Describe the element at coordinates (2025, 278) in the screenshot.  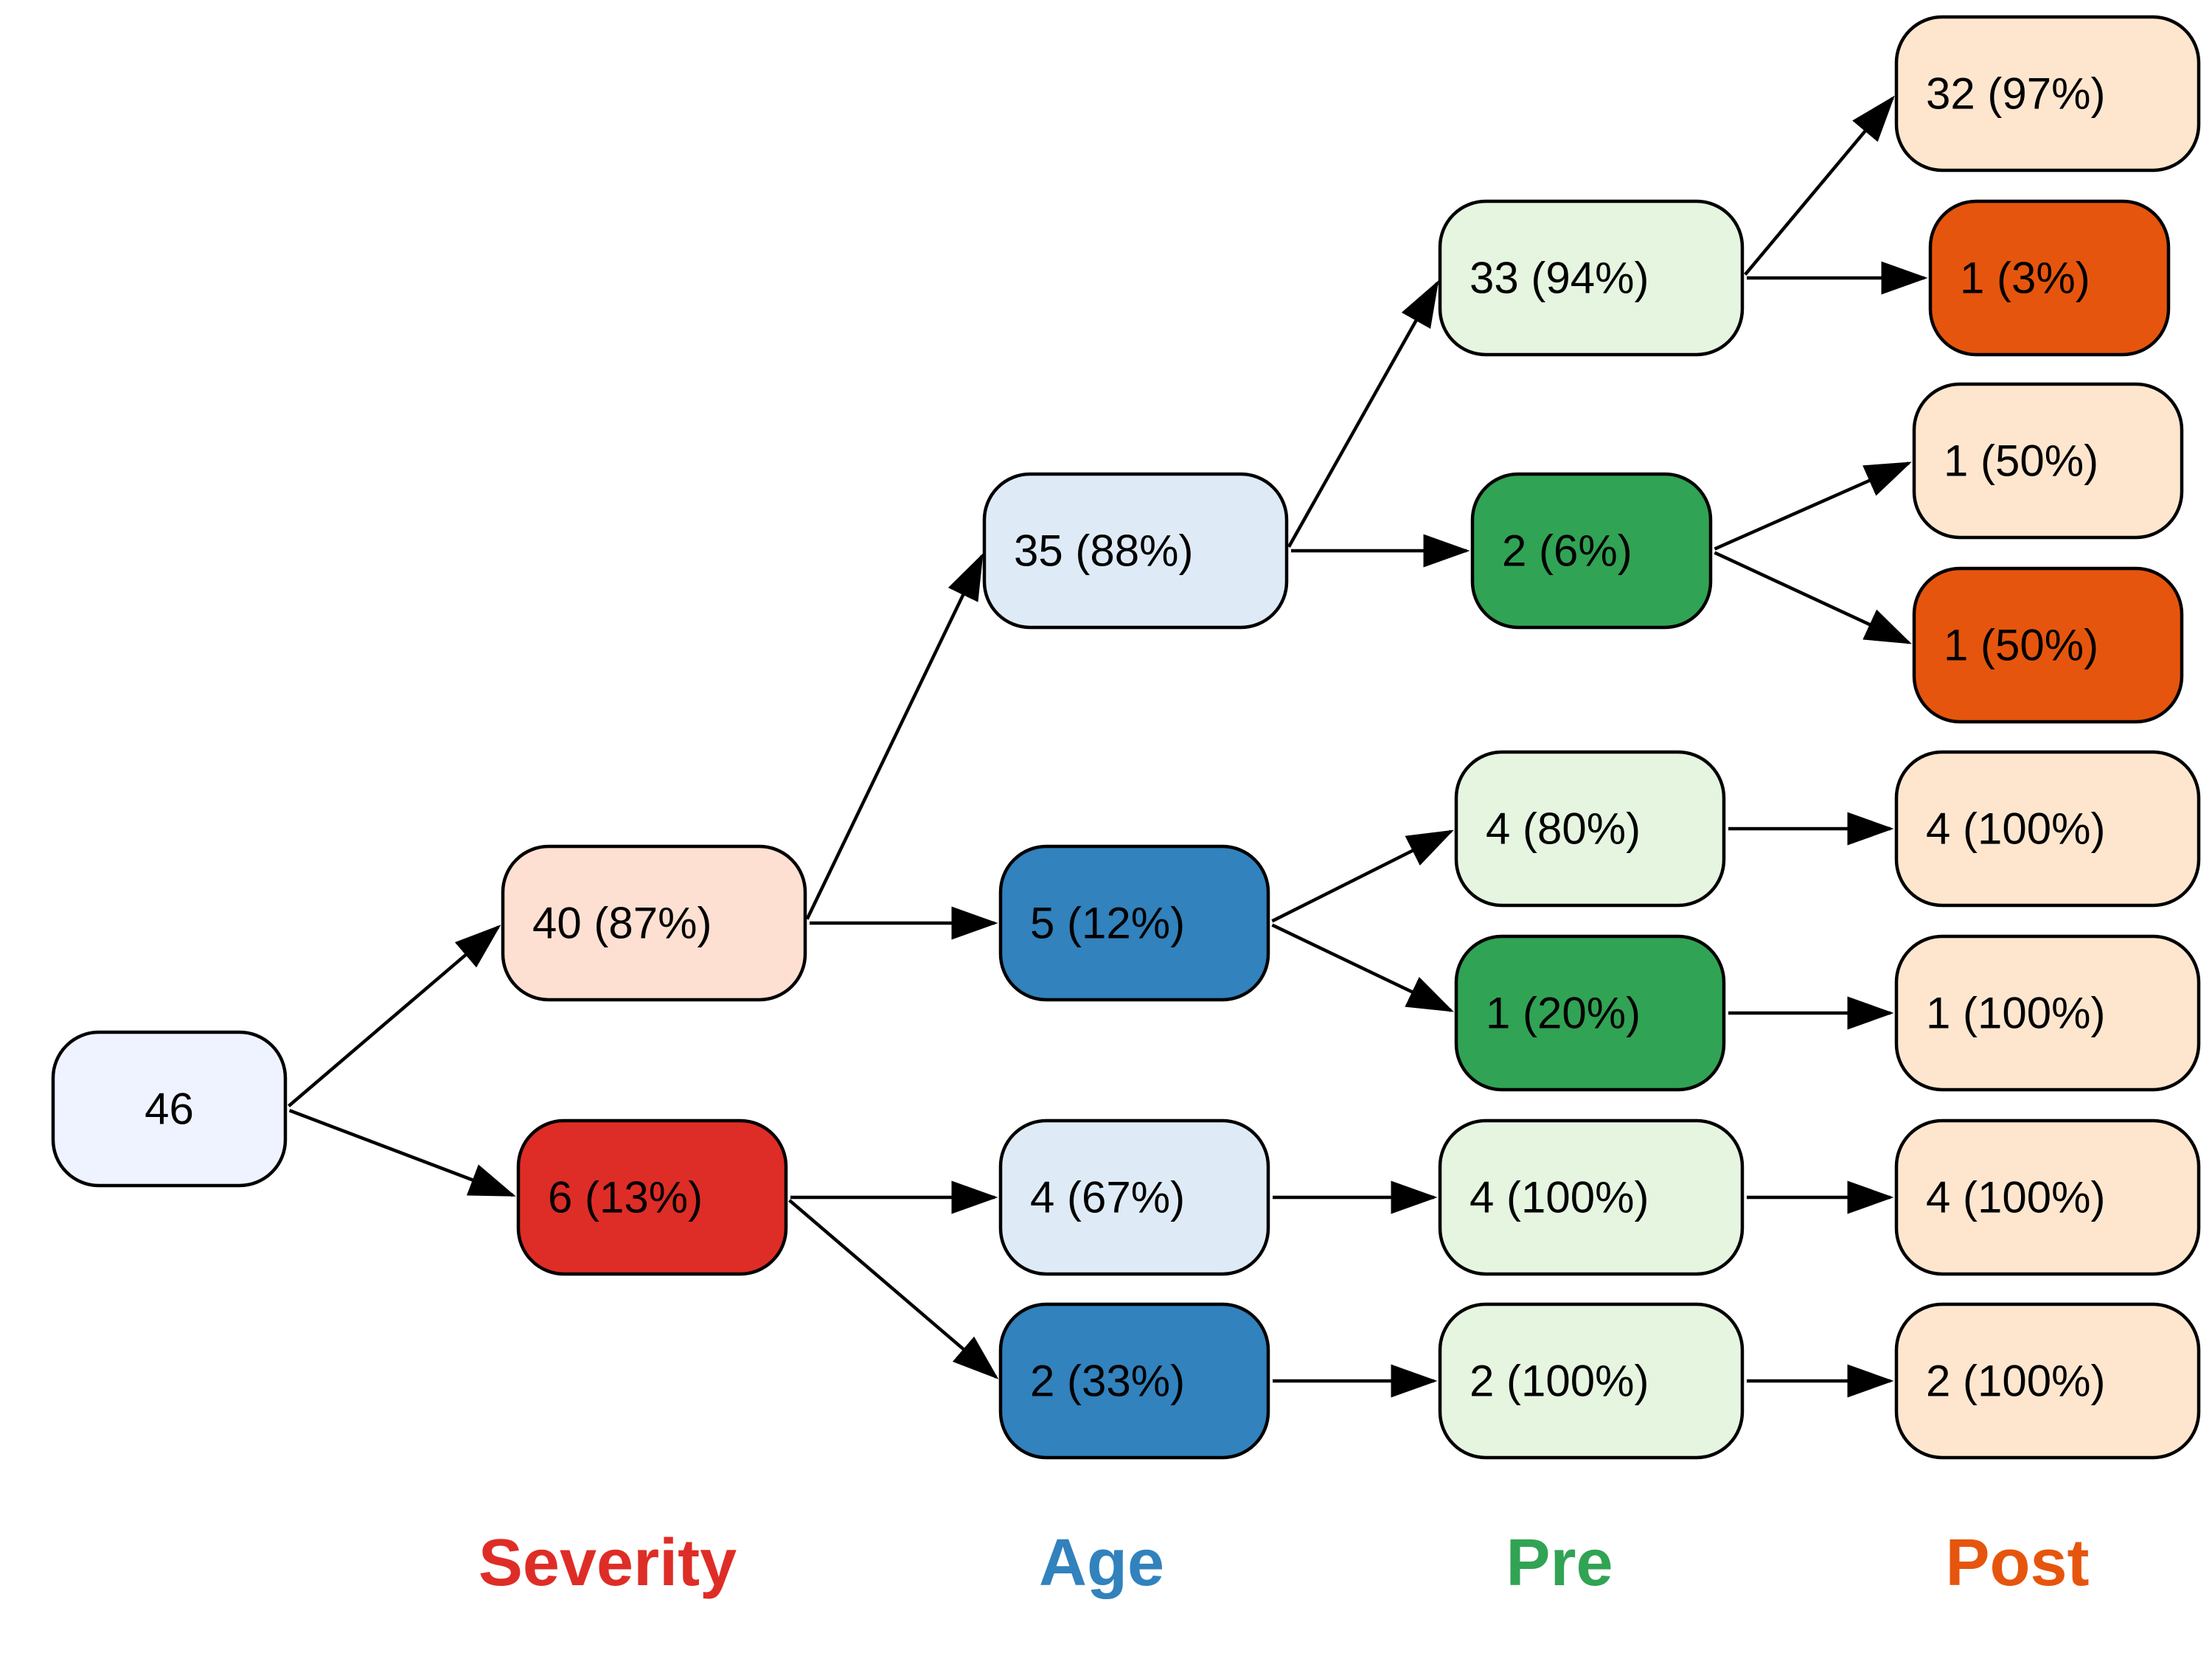
I see `node-label: 1 (3%)` at that location.